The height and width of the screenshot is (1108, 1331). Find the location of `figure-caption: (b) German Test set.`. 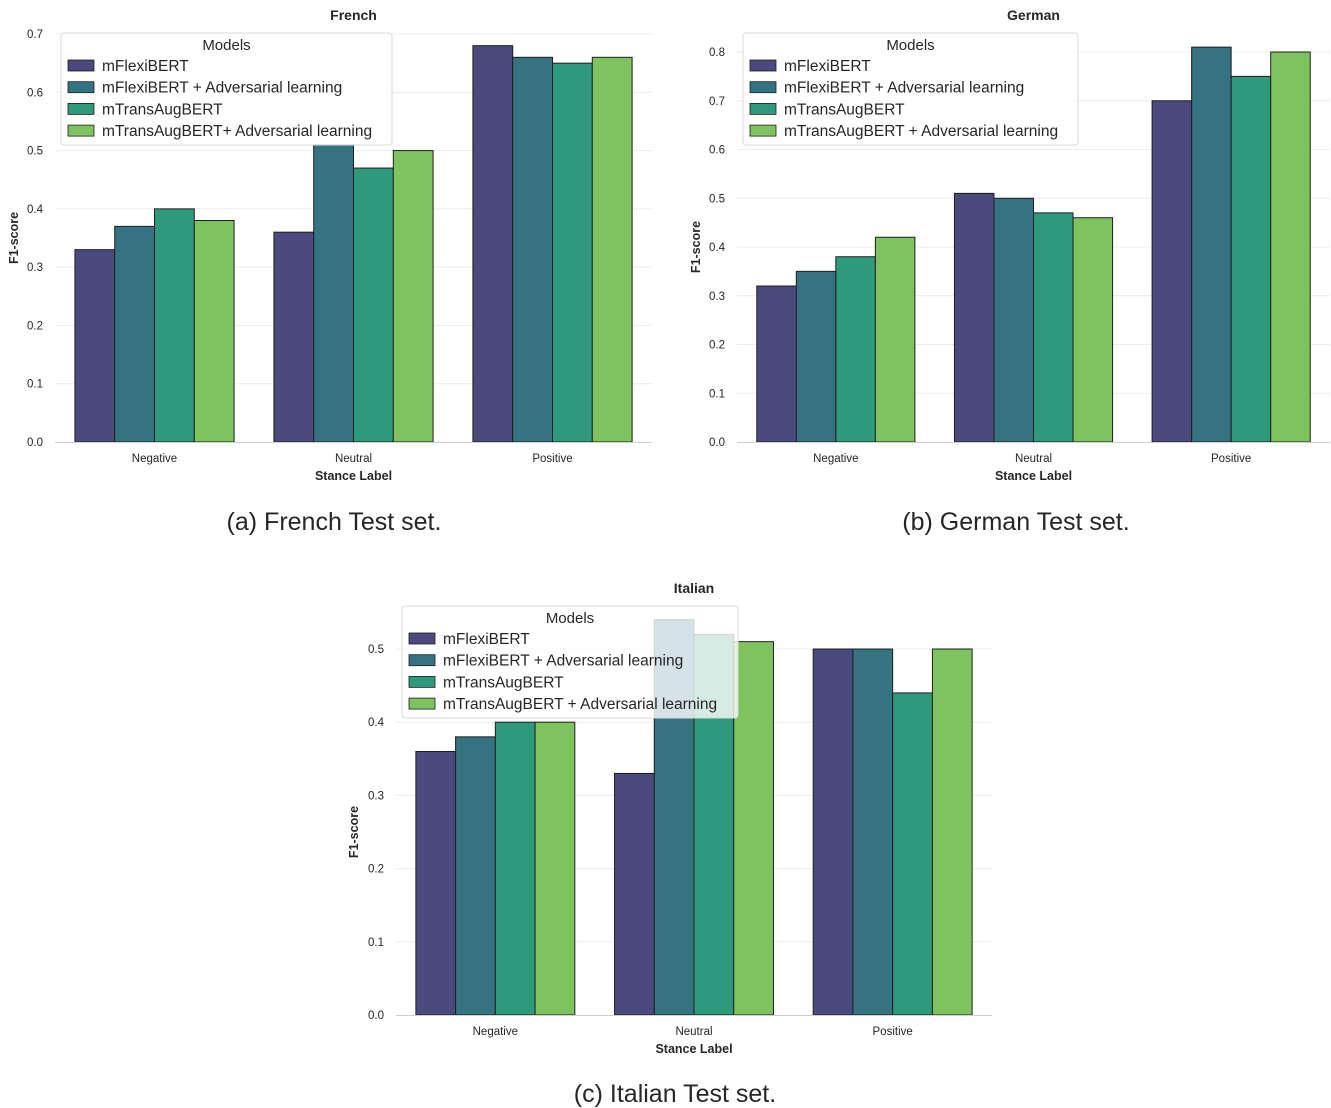

figure-caption: (b) German Test set. is located at coordinates (1015, 522).